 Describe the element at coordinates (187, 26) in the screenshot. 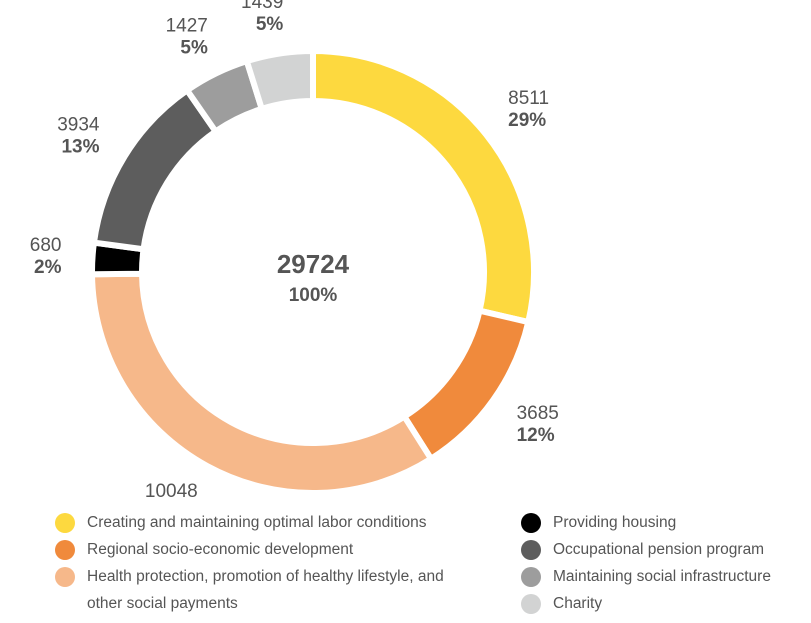

I see `data-label: 1427` at that location.